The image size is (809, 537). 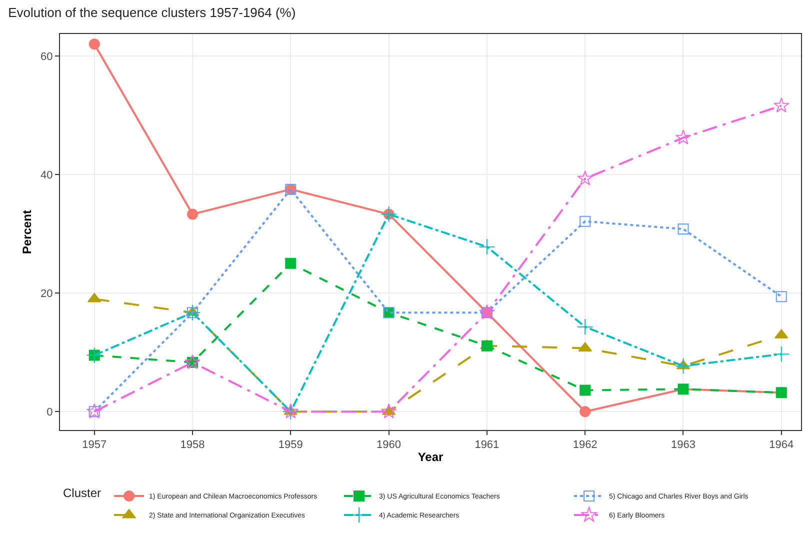 I want to click on y-axis-title: Percent, so click(x=27, y=232).